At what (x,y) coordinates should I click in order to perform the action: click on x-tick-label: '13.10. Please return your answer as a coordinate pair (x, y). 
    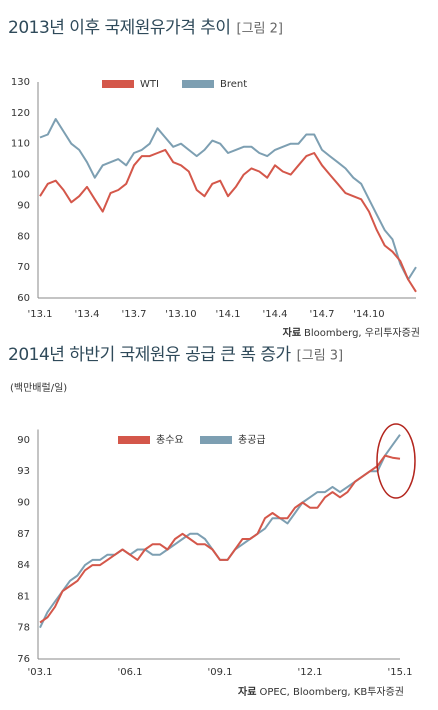
    Looking at the image, I should click on (180, 314).